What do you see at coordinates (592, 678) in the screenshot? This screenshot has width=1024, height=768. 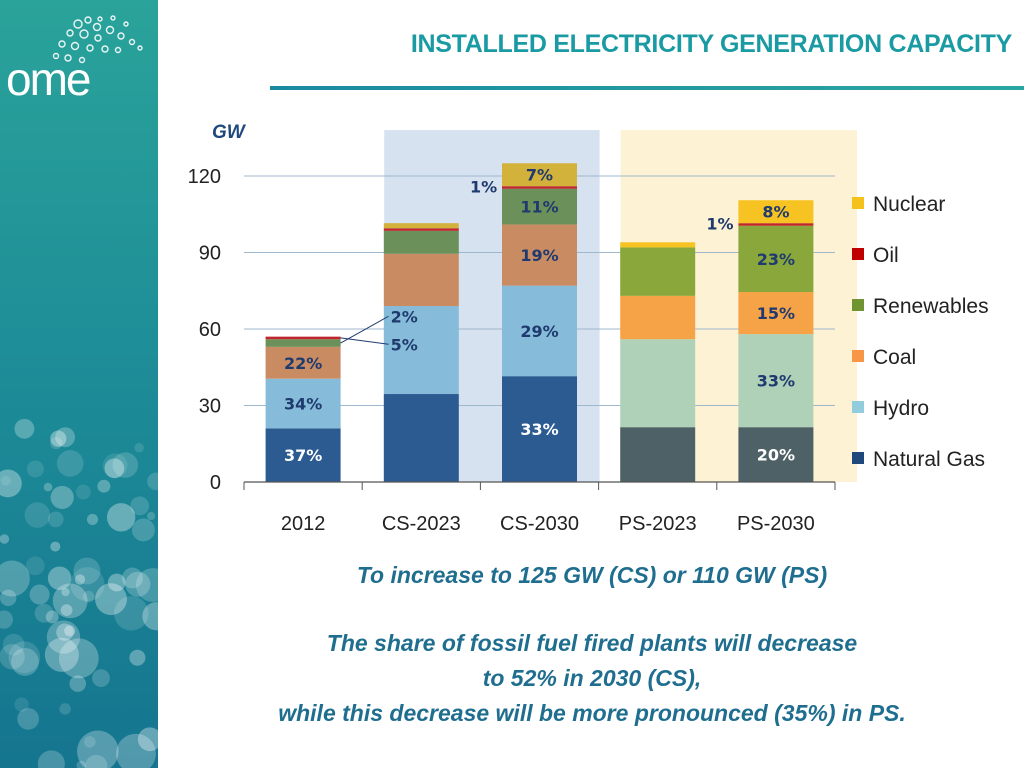 I see `caption-line-3: to 52% in 2030 (CS),` at bounding box center [592, 678].